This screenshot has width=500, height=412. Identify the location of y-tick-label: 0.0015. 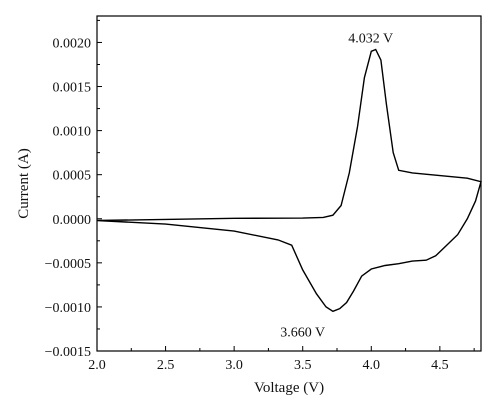
(72, 88).